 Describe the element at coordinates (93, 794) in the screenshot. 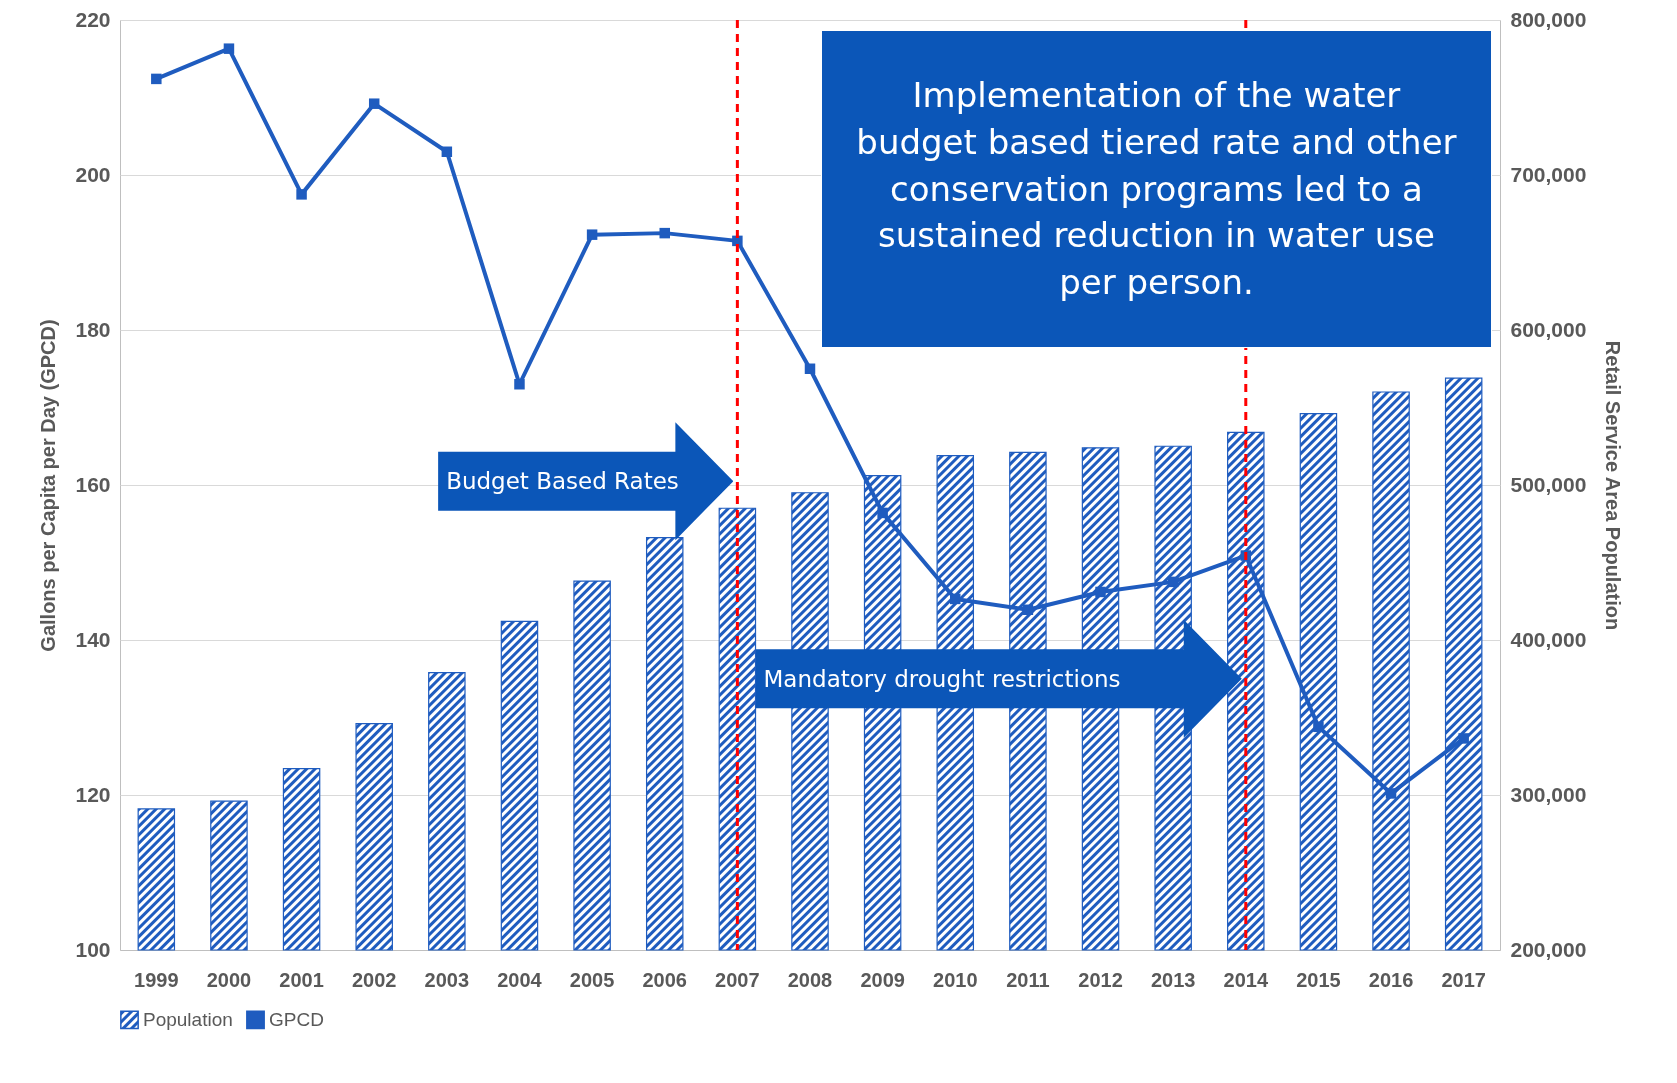

I see `y-tick-label: 120` at that location.